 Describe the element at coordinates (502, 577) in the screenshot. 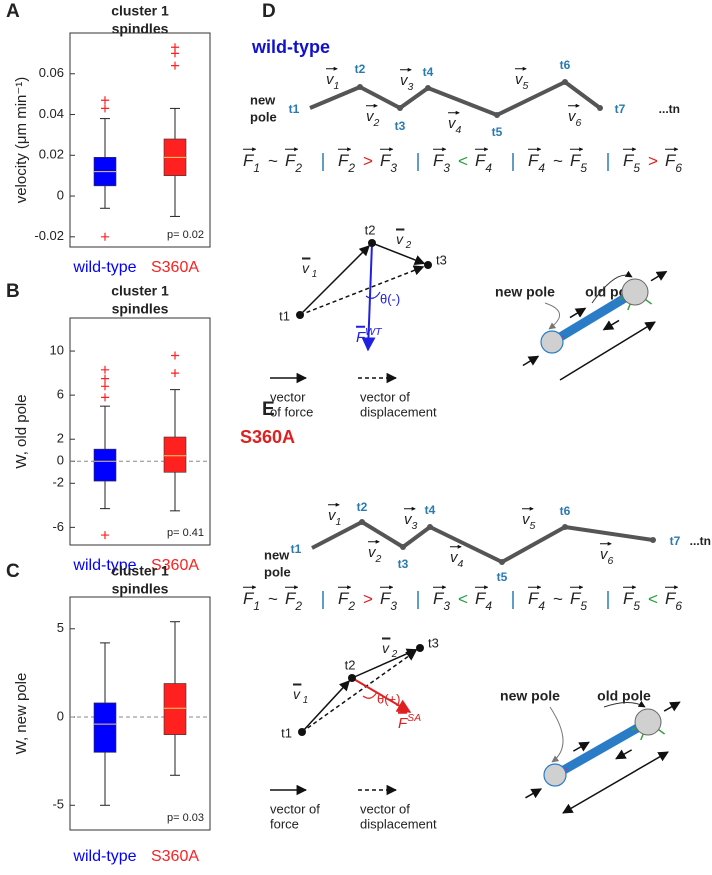

I see `time-label: t5` at that location.